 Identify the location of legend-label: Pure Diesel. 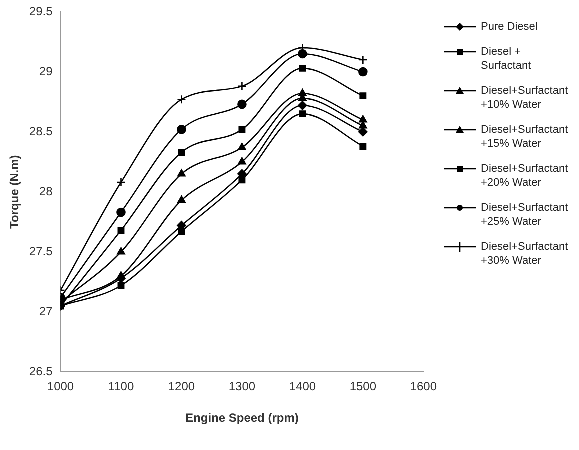
(510, 27).